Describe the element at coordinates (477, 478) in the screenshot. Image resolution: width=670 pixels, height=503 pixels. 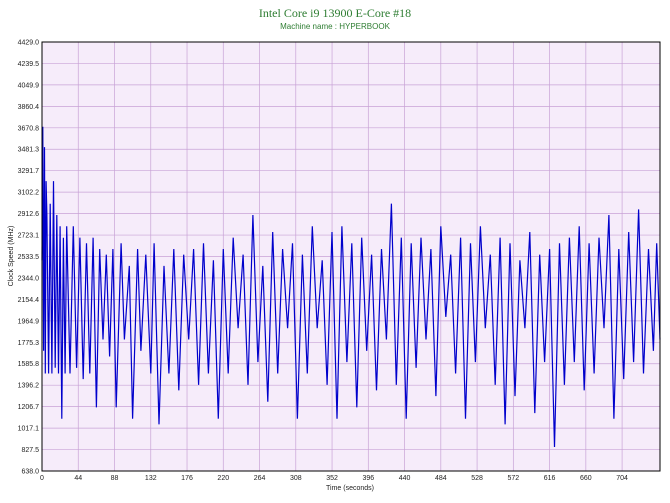
I see `x-tick-label: 528` at that location.